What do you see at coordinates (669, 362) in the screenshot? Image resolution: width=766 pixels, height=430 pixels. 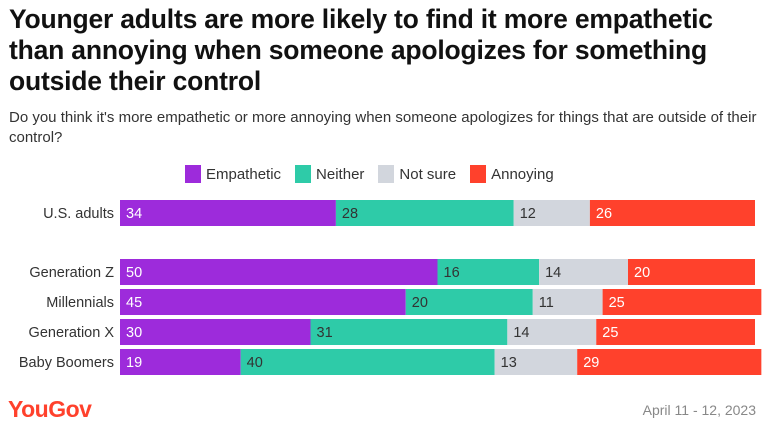 I see `bar-segment-baby-boomers-annoying` at bounding box center [669, 362].